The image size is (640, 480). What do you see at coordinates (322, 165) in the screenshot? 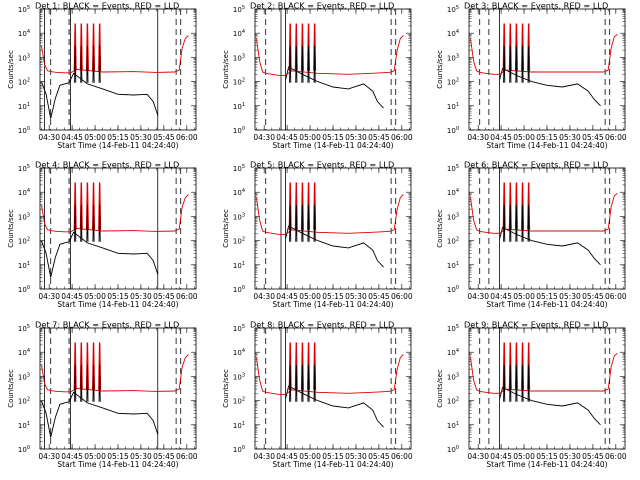
I see `panel-title: Det 5: BLACK = Events, RED = LLD` at bounding box center [322, 165].